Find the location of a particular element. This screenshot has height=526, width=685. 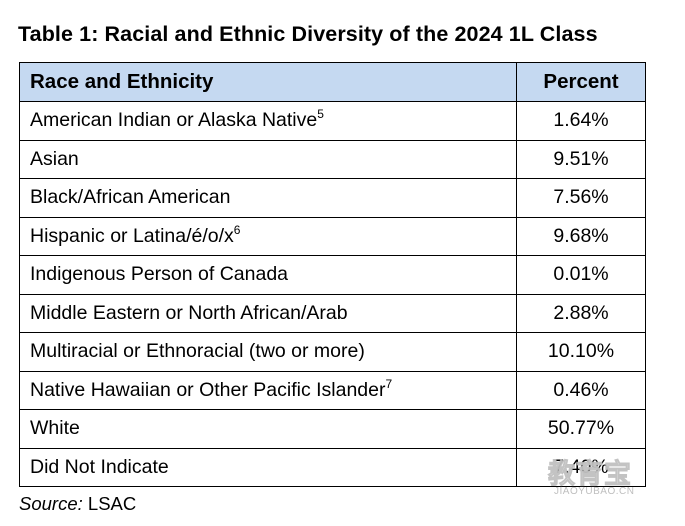

source-note: Source: LSAC is located at coordinates (77, 504).